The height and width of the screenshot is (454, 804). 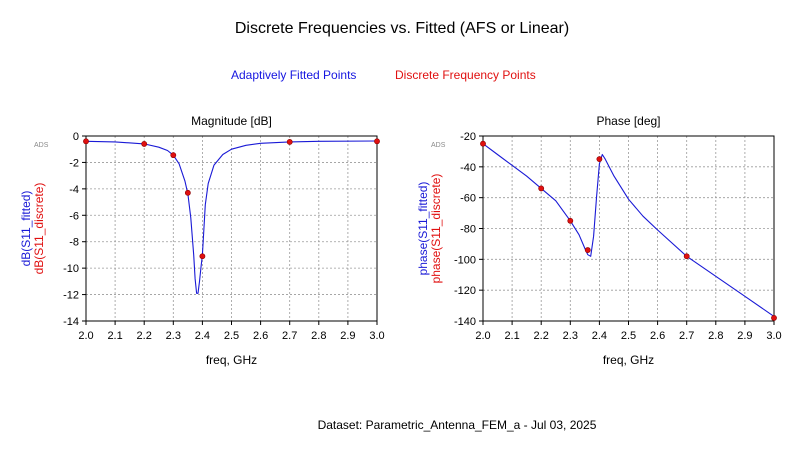 I want to click on phase-x-tick-label: 2.9, so click(x=744, y=336).